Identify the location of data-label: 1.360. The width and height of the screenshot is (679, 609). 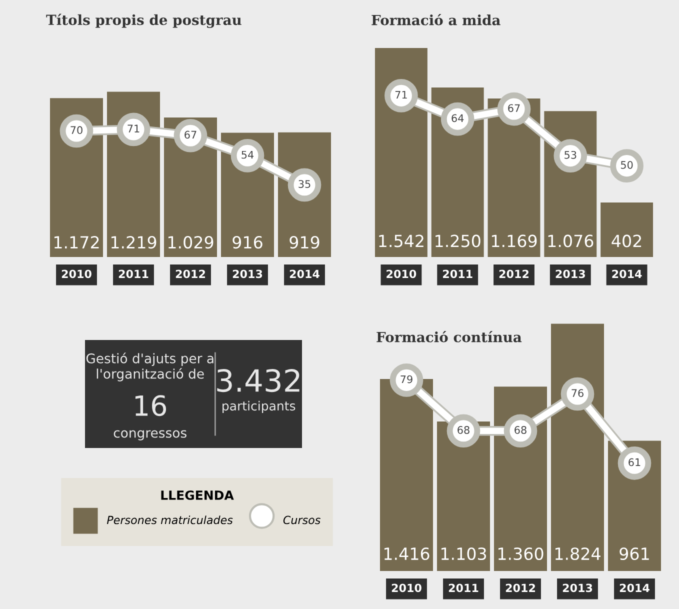
(521, 553).